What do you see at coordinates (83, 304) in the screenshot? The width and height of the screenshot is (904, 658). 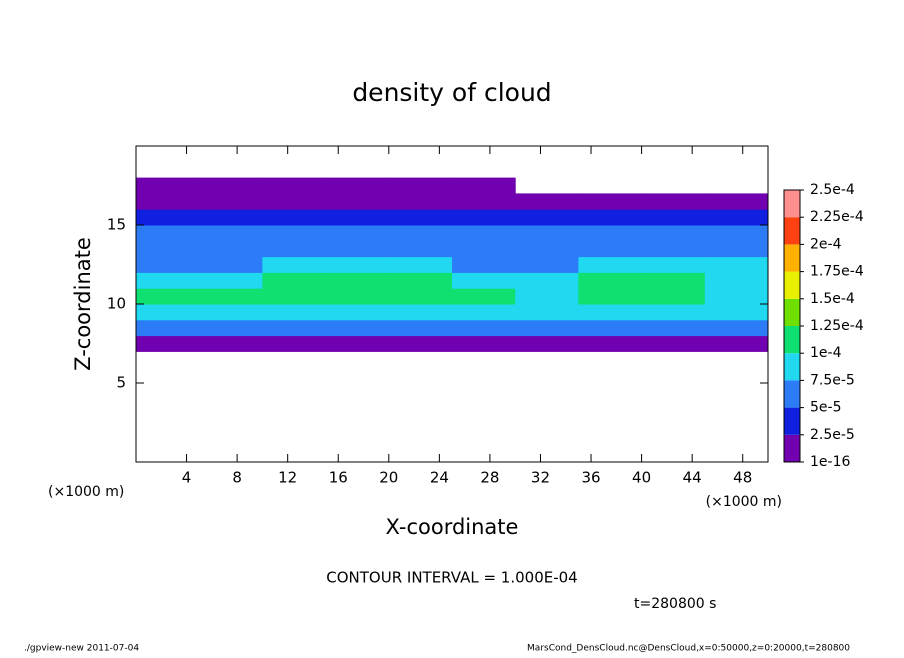 I see `y-axis-label: Z-coordinate` at bounding box center [83, 304].